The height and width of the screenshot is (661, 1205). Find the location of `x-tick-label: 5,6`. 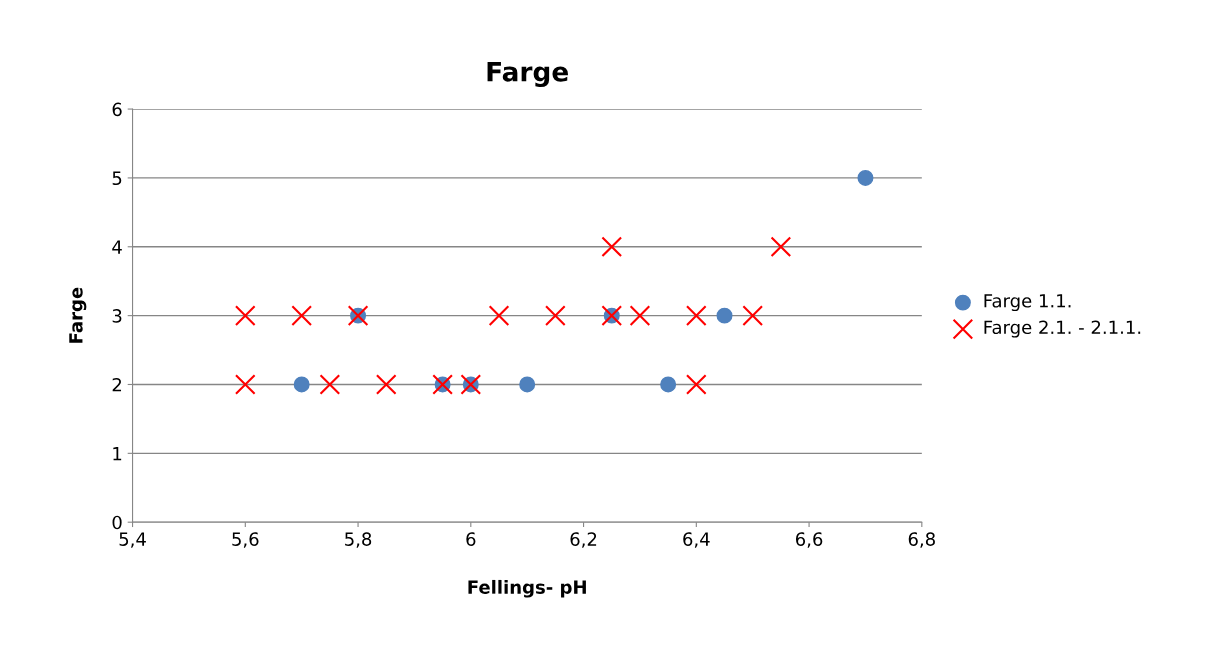

x-tick-label: 5,6 is located at coordinates (245, 540).